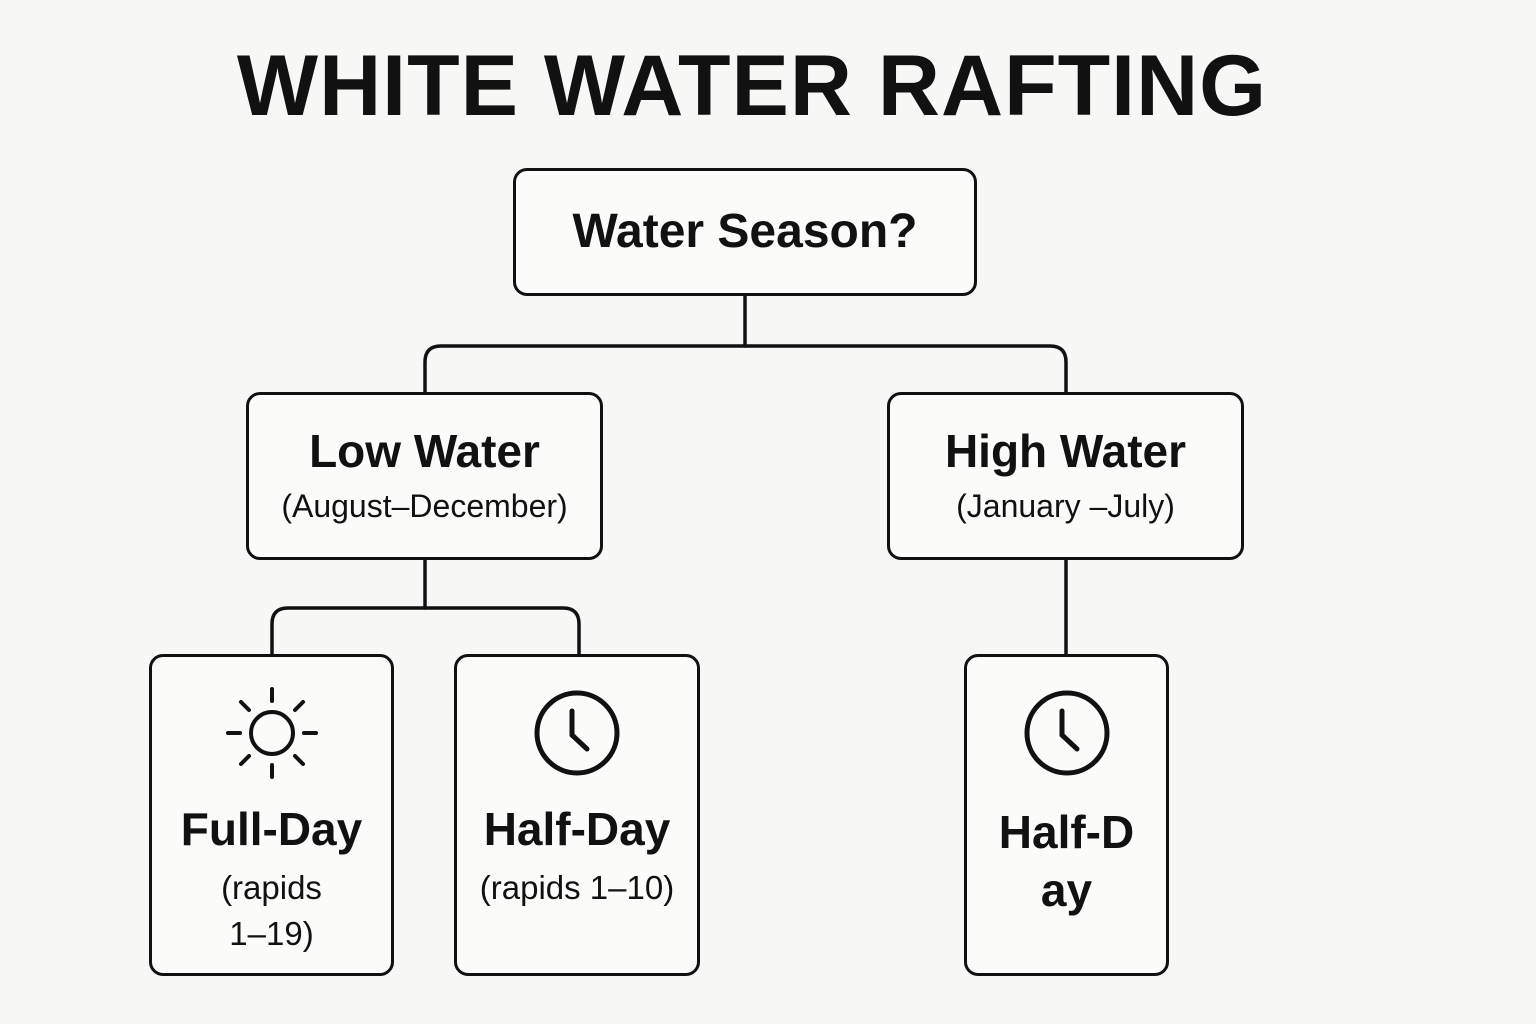 Image resolution: width=1536 pixels, height=1024 pixels. I want to click on diagram-title: WHITE WATER RAFTING, so click(752, 86).